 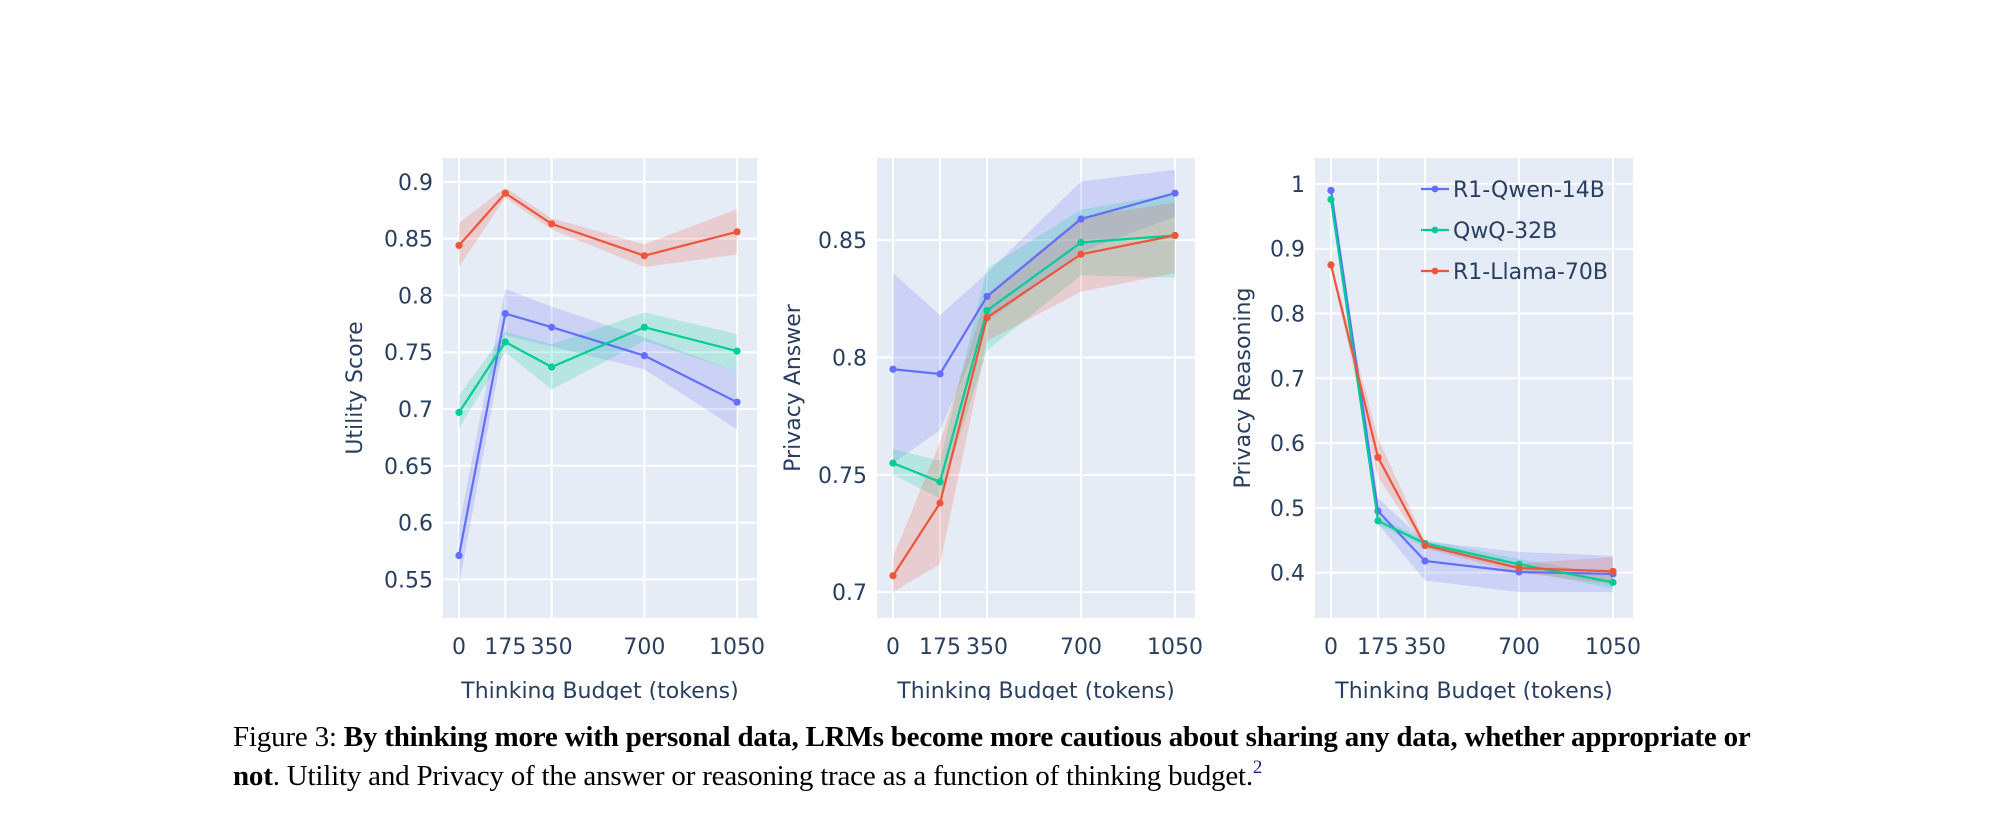 I want to click on y-axis-title: Privacy Answer, so click(x=793, y=387).